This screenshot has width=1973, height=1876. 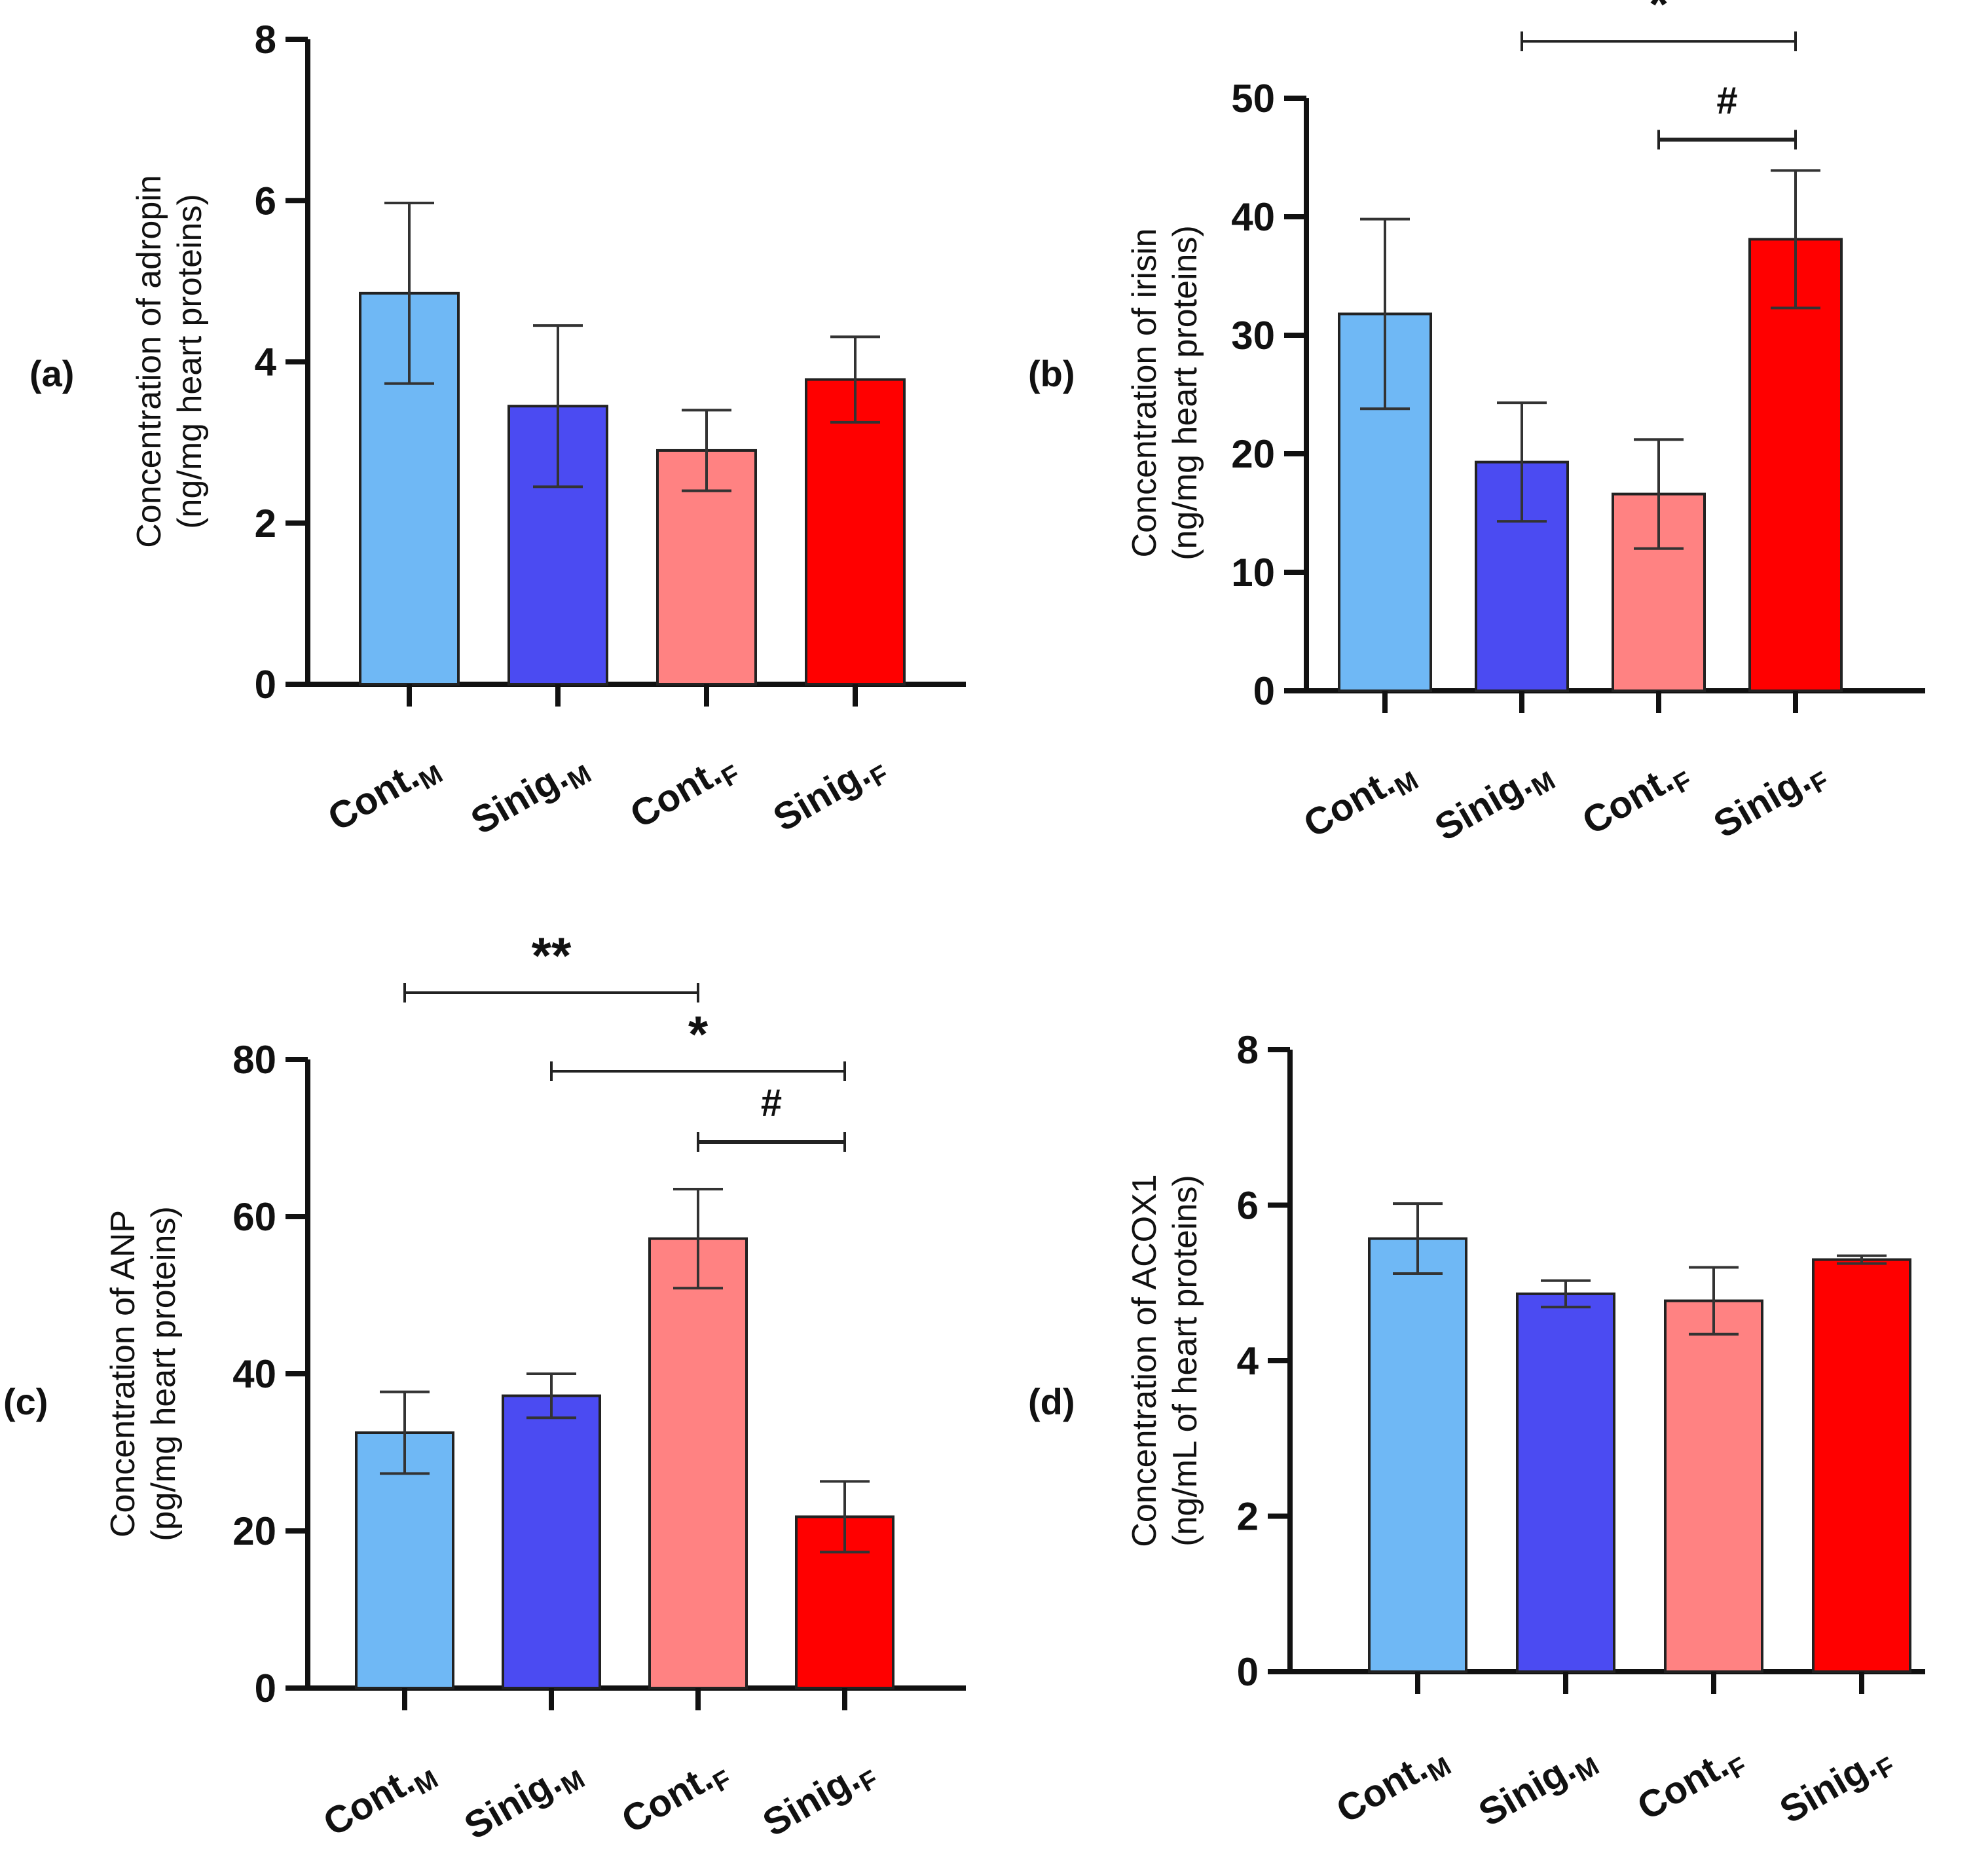 What do you see at coordinates (254, 1217) in the screenshot?
I see `y-tick-label: 60` at bounding box center [254, 1217].